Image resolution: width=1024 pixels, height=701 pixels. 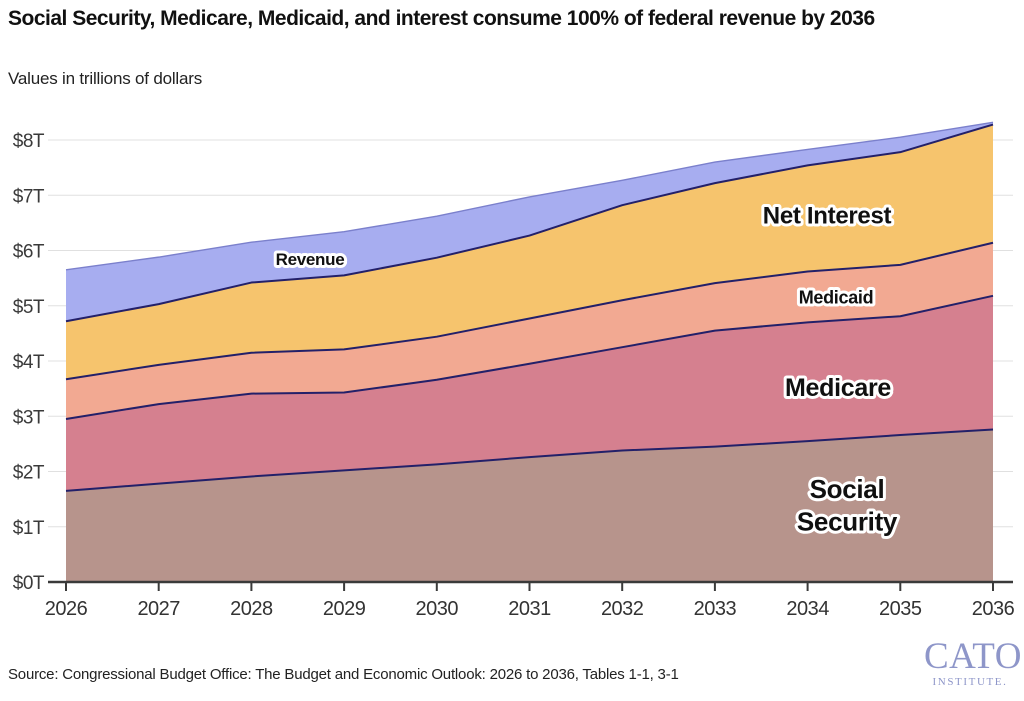 What do you see at coordinates (105, 78) in the screenshot?
I see `chart-subtitle: Values in trillions of dollars` at bounding box center [105, 78].